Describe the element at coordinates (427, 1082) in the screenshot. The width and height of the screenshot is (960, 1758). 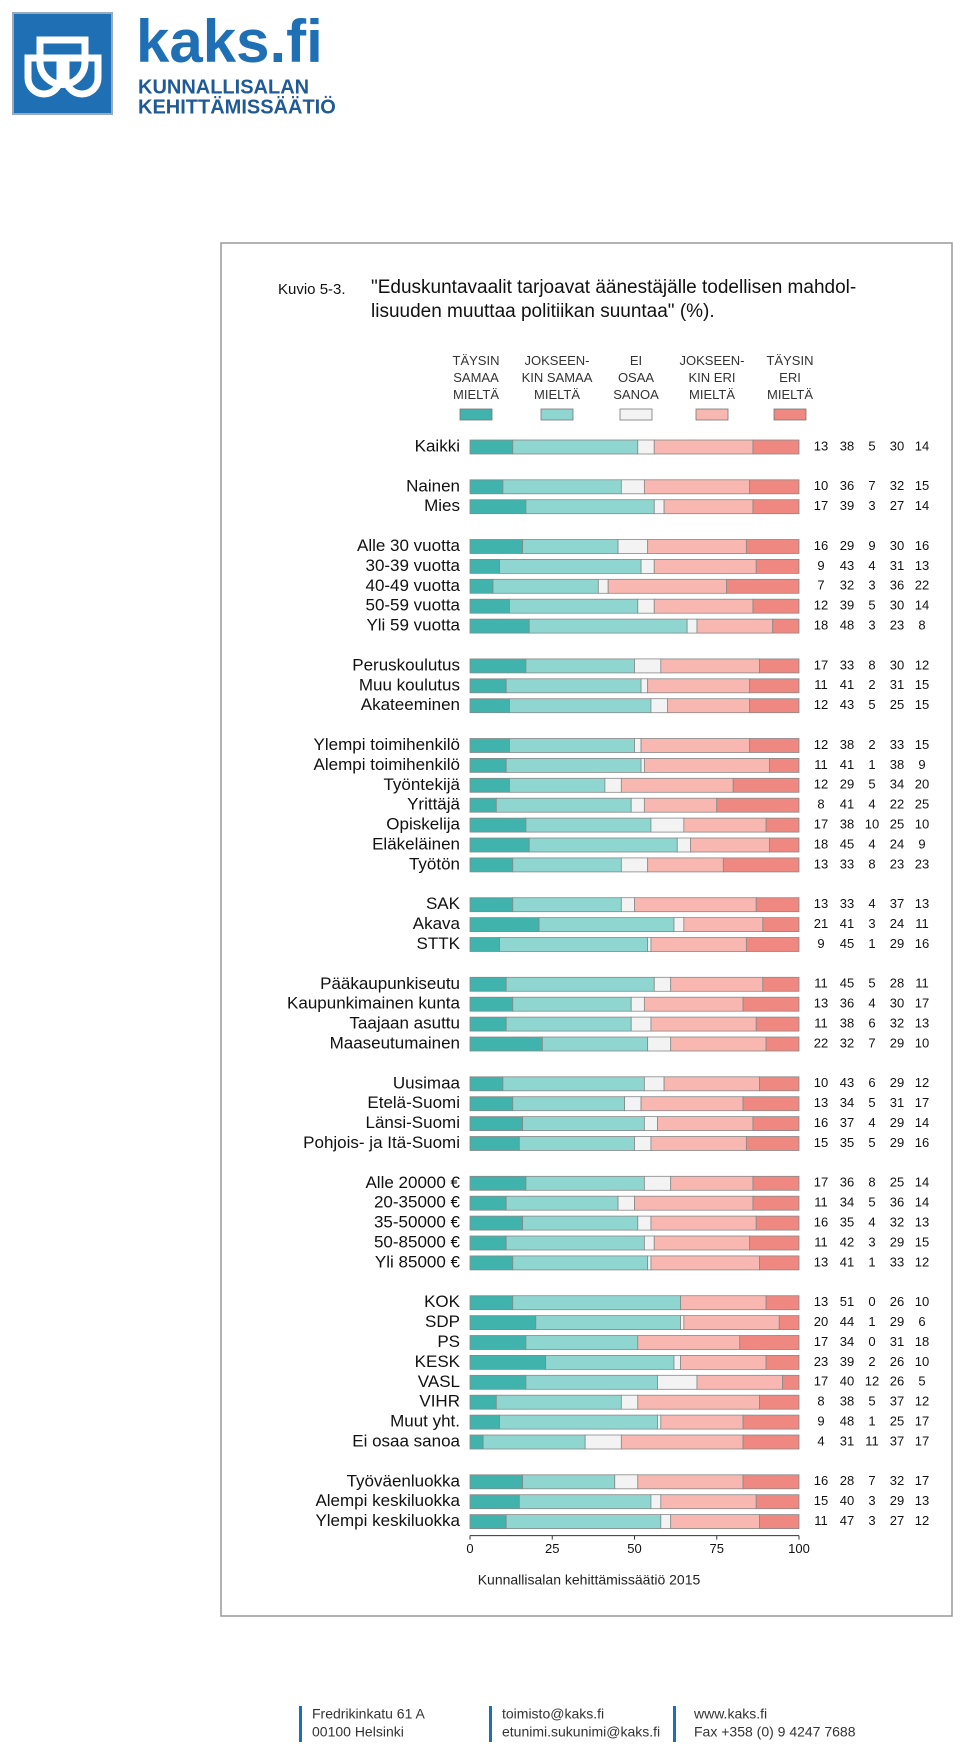
I see `category-label: Uusimaa` at that location.